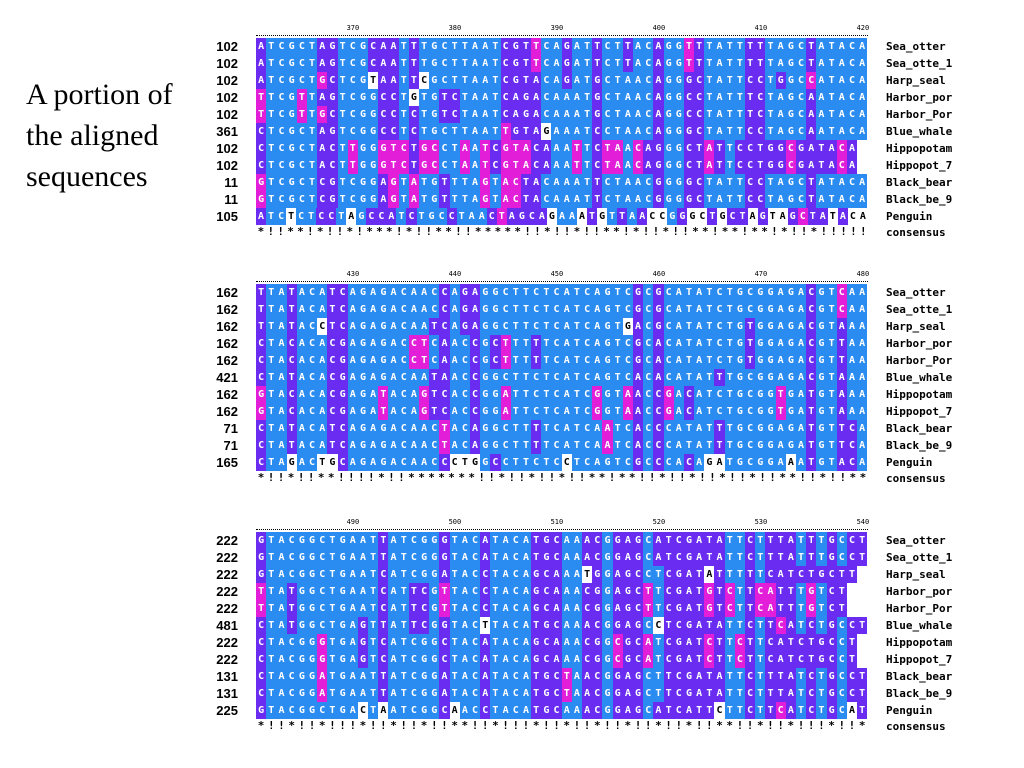  I want to click on sequence-position: 222, so click(227, 608).